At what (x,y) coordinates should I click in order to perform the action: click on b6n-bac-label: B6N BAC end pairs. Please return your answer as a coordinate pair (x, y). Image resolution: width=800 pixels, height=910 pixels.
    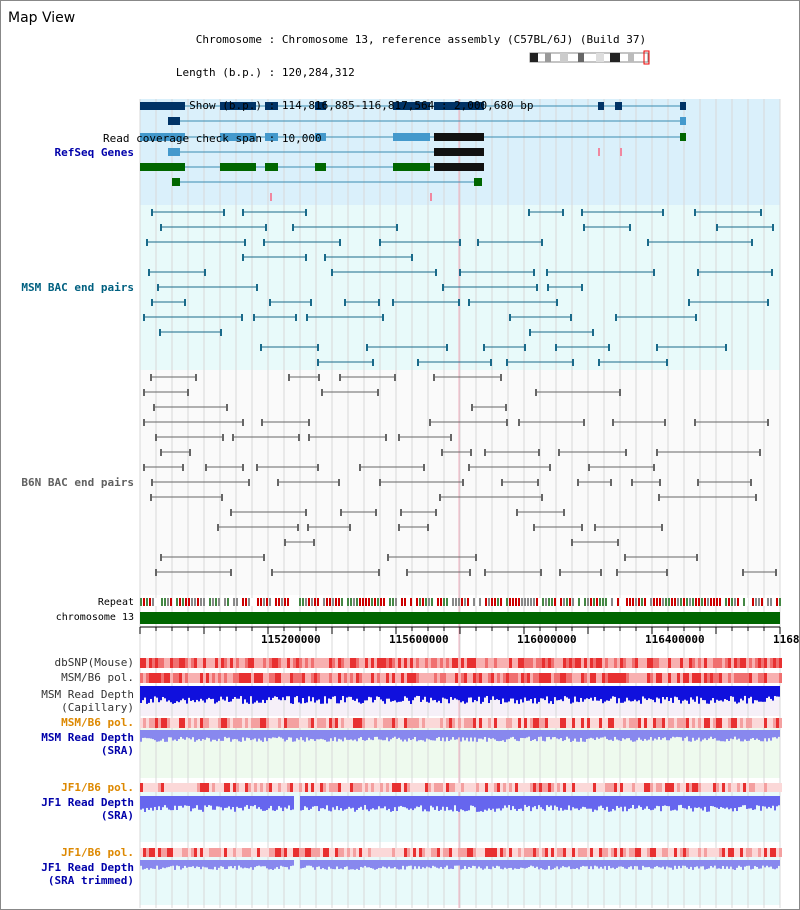
    Looking at the image, I should click on (77, 482).